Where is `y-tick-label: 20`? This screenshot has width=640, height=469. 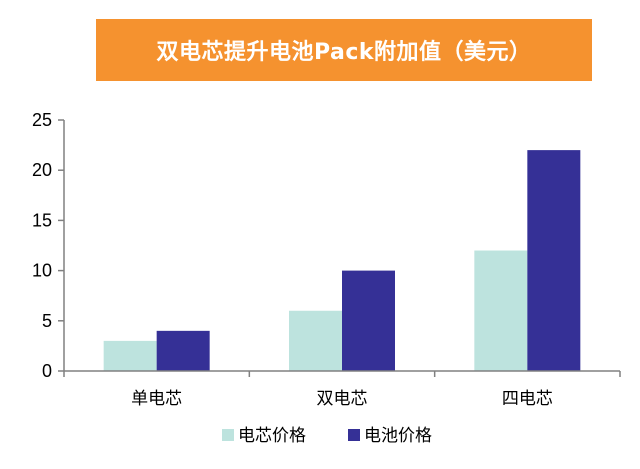
y-tick-label: 20 is located at coordinates (42, 170).